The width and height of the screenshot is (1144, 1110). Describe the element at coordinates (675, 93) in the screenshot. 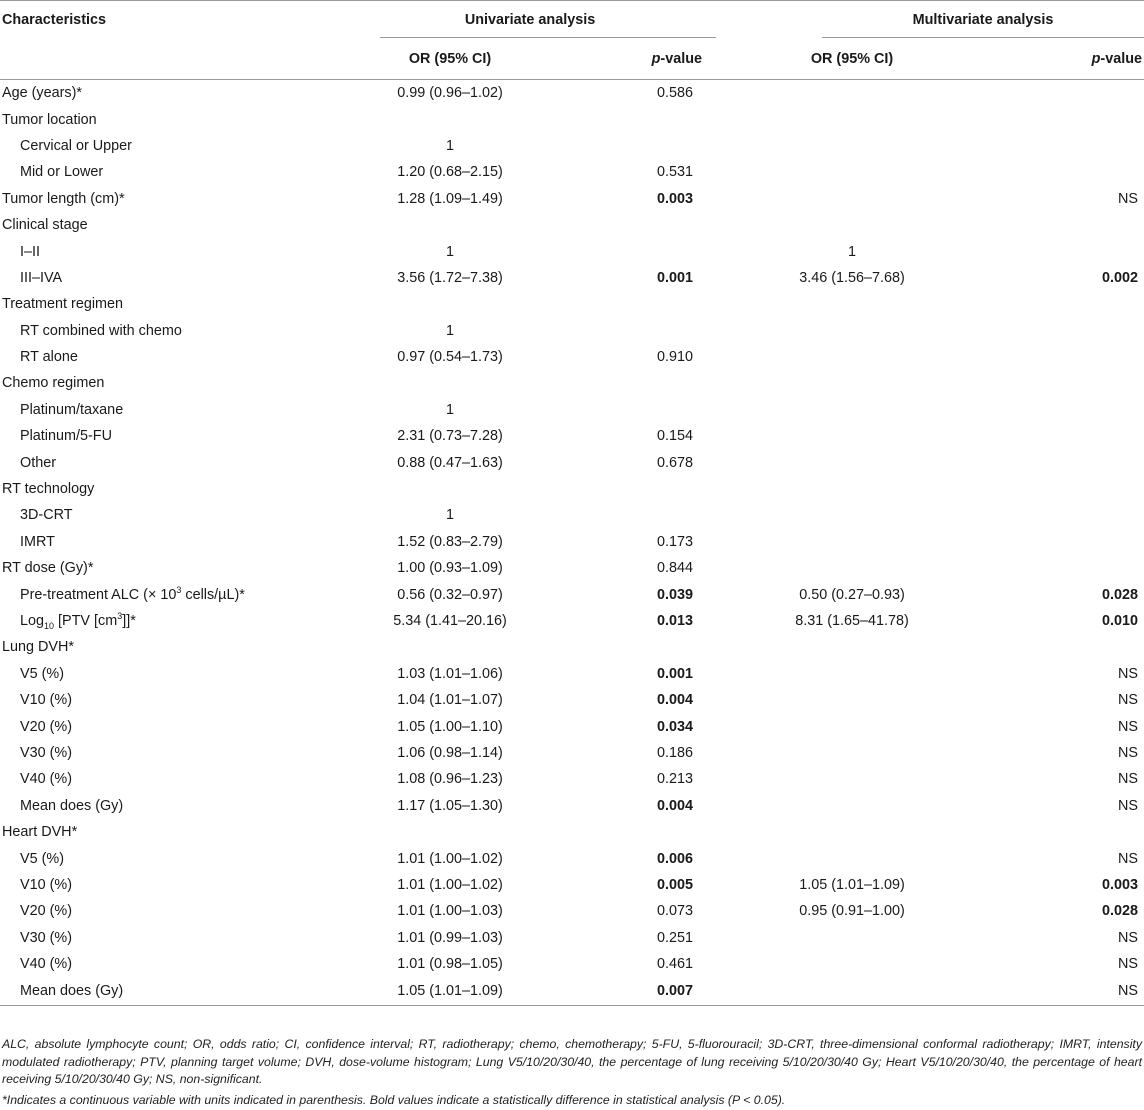

I see `univariate-p-value: 0.586` at that location.